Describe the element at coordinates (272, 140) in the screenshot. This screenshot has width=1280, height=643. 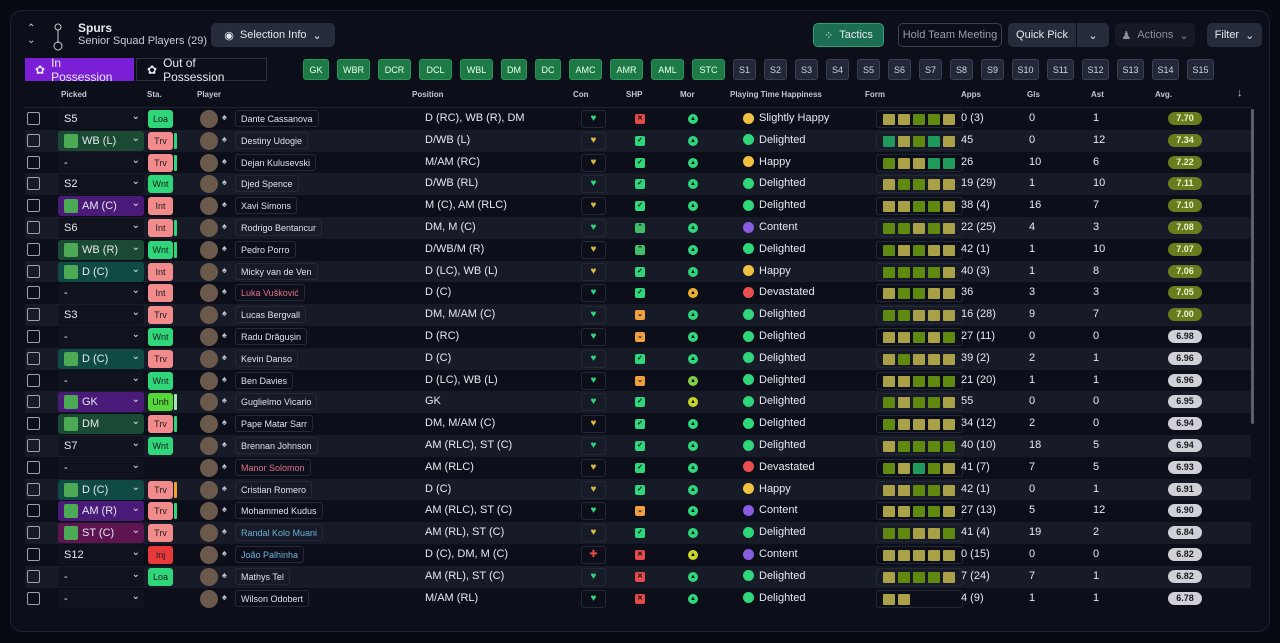
I see `player-name: Destiny Udogie` at that location.